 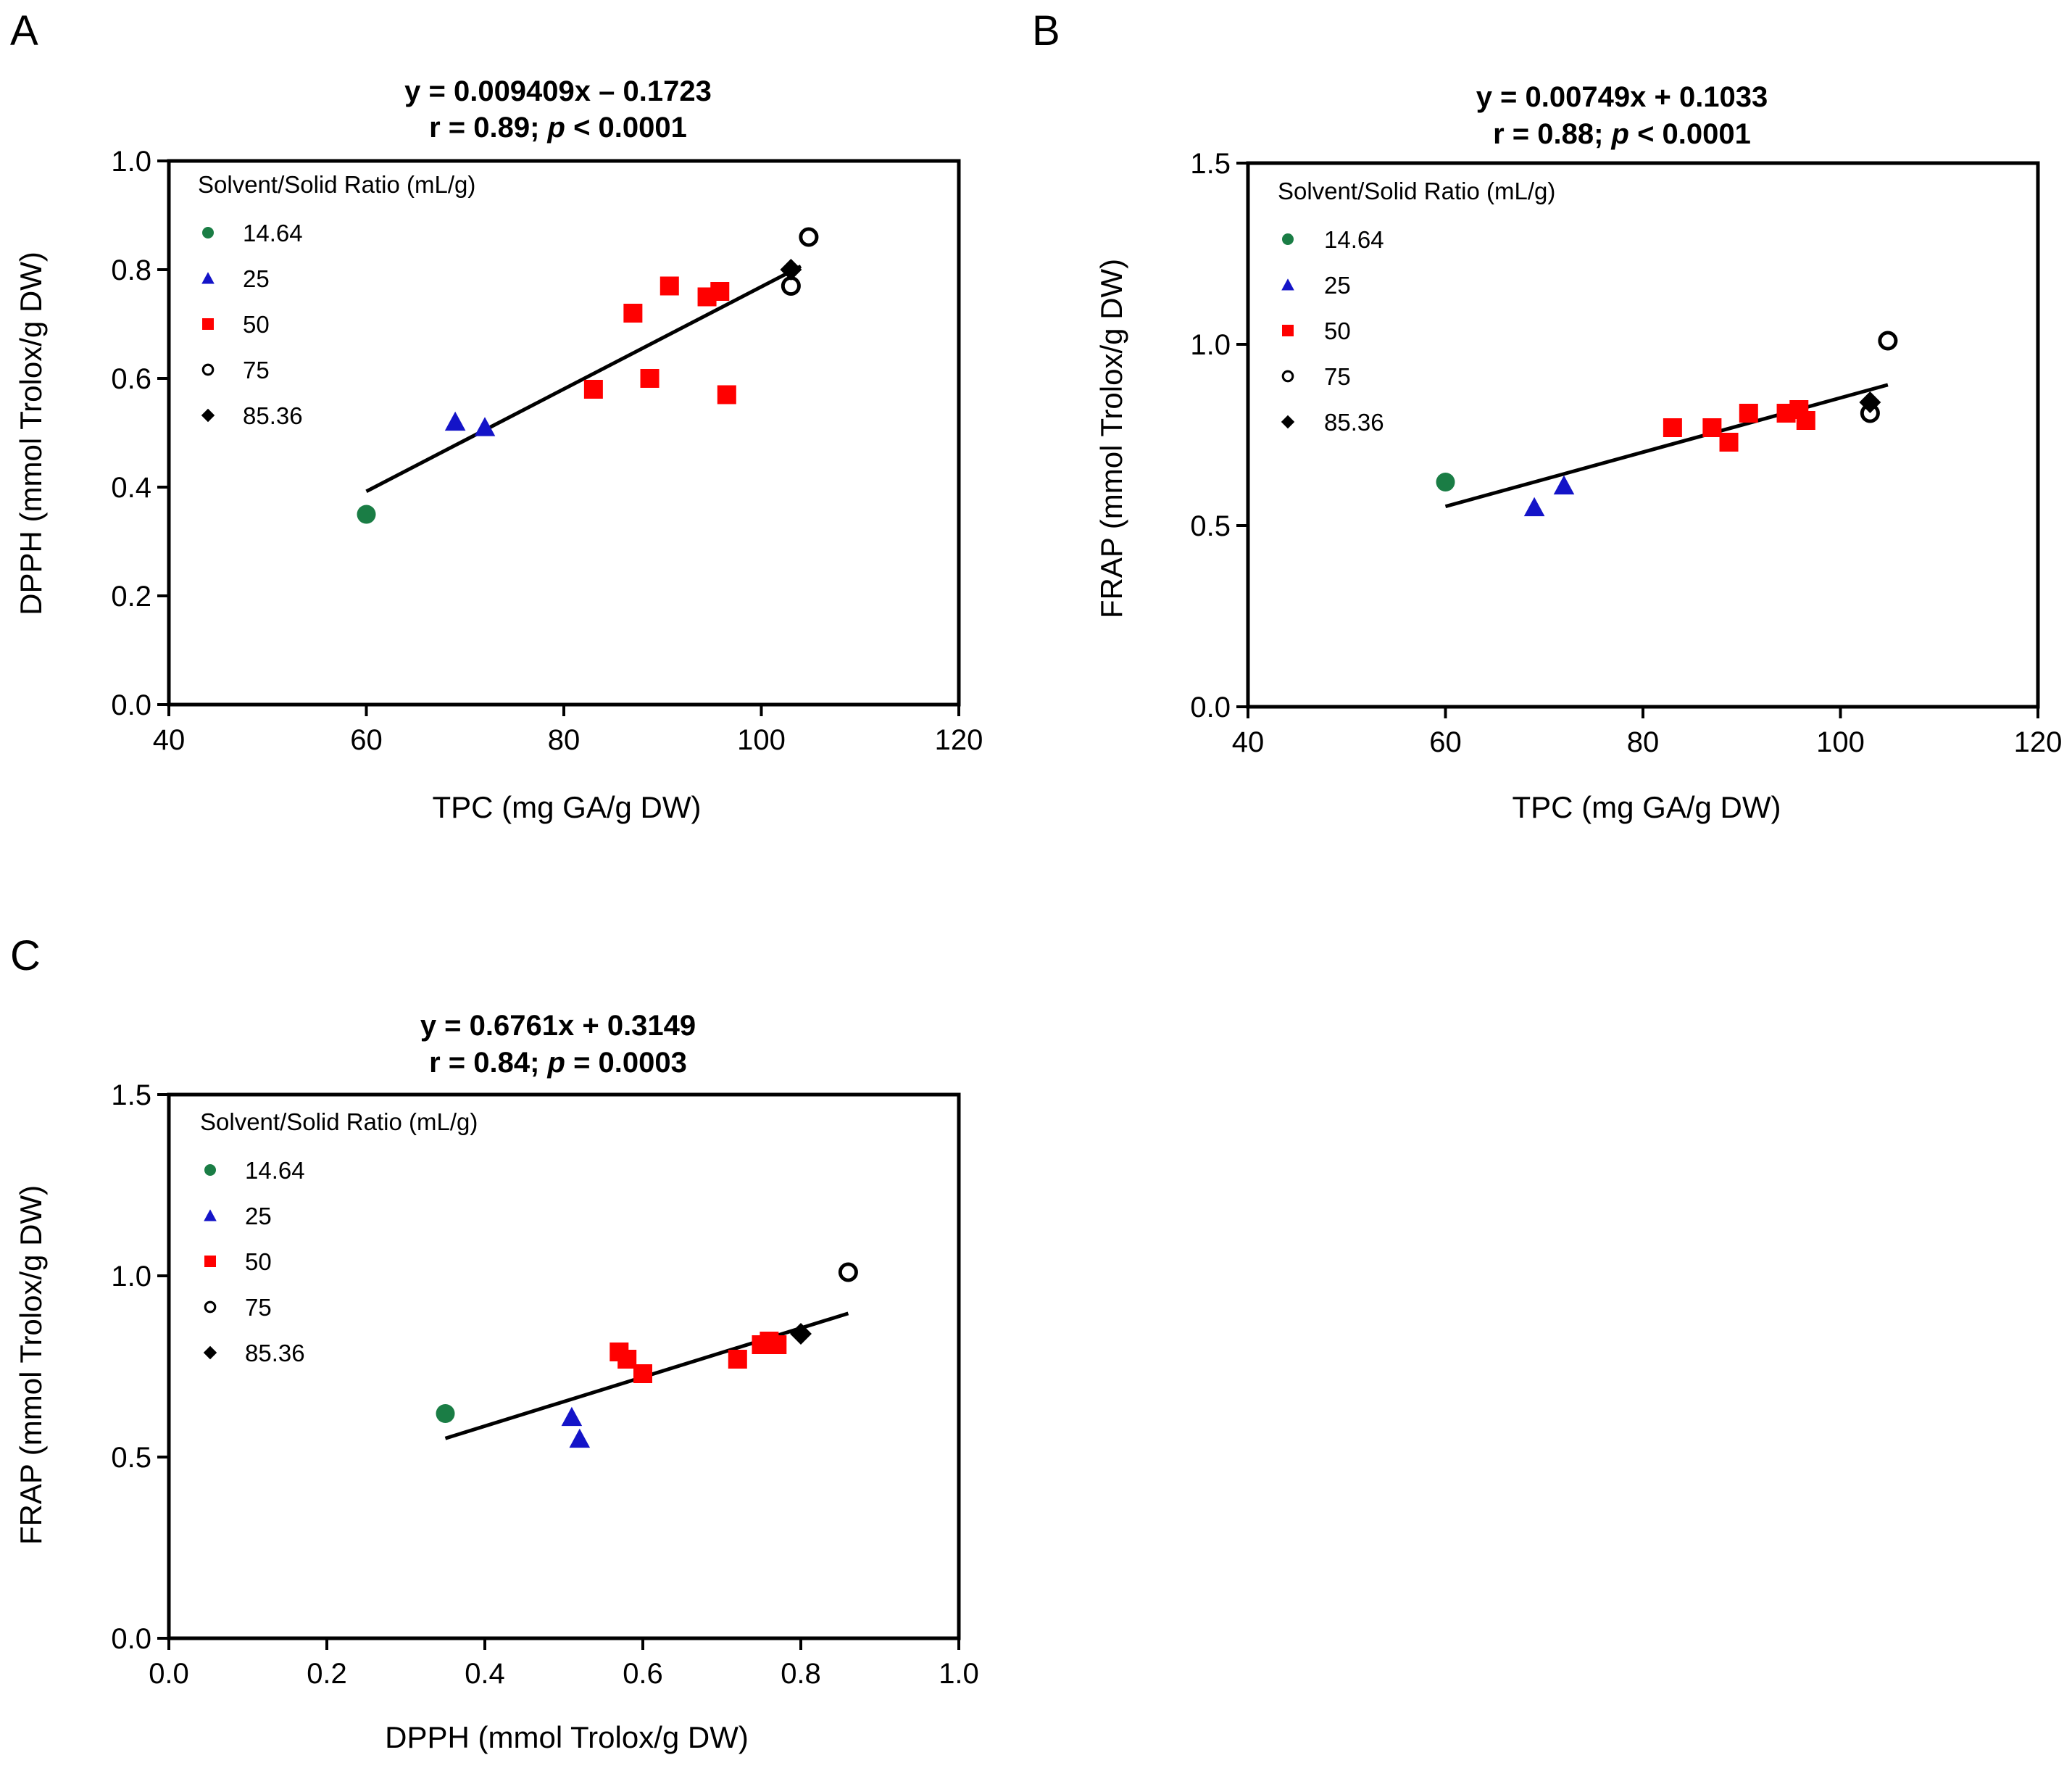 I want to click on stats-line-a: r = 0.89; p < 0.0001, so click(x=558, y=128).